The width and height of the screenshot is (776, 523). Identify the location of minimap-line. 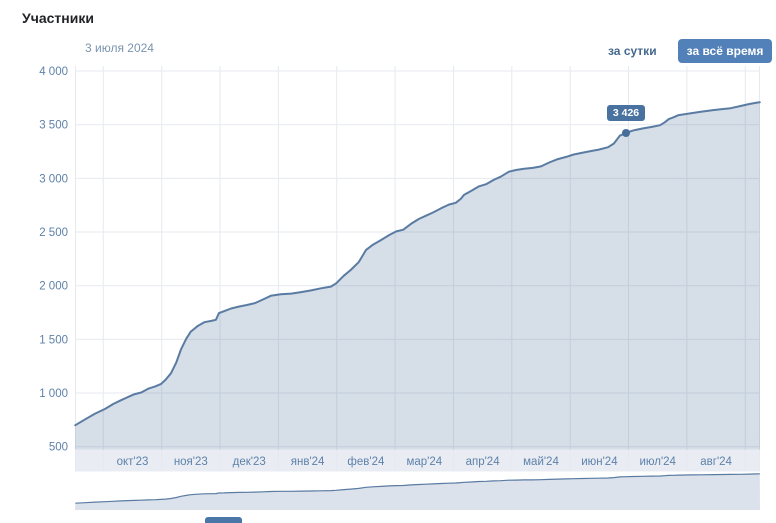
(417, 488).